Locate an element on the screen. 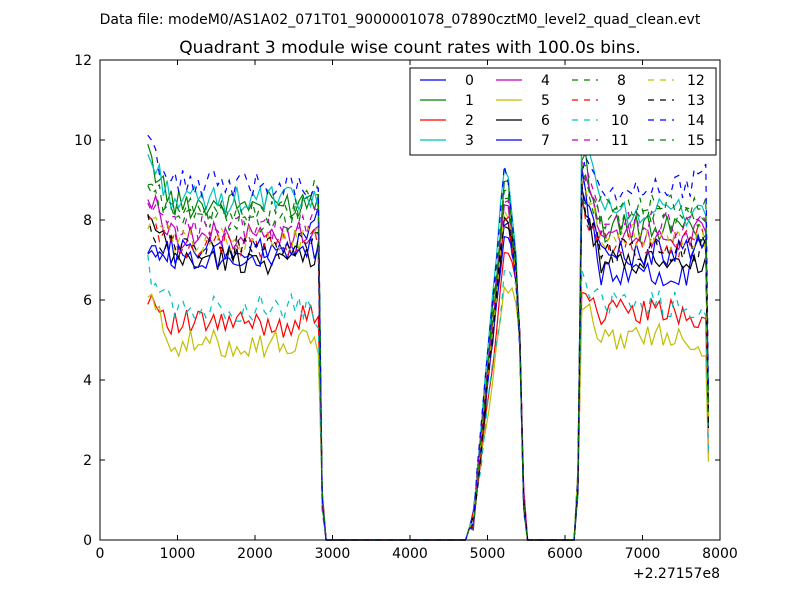  y-tick-label-2: 4 is located at coordinates (87, 381).